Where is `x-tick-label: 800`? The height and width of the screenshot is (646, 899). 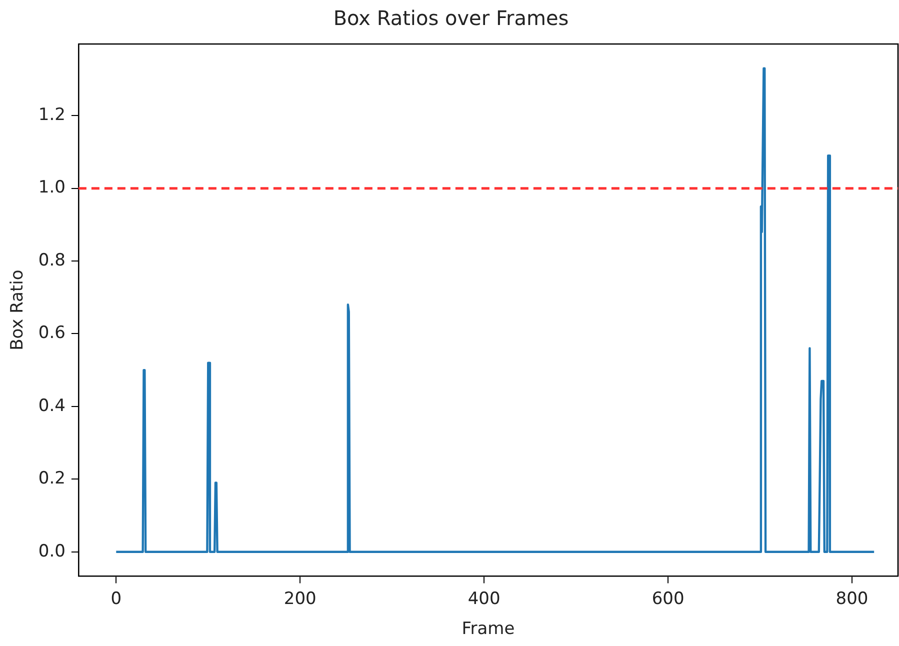 x-tick-label: 800 is located at coordinates (852, 598).